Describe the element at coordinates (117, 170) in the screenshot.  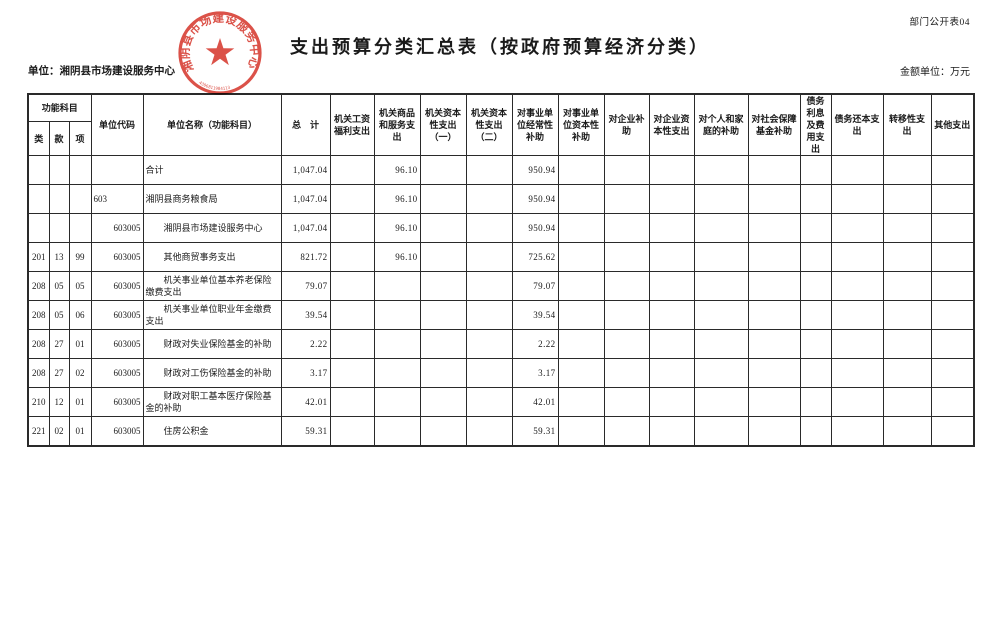
I see `cell-unit-code` at that location.